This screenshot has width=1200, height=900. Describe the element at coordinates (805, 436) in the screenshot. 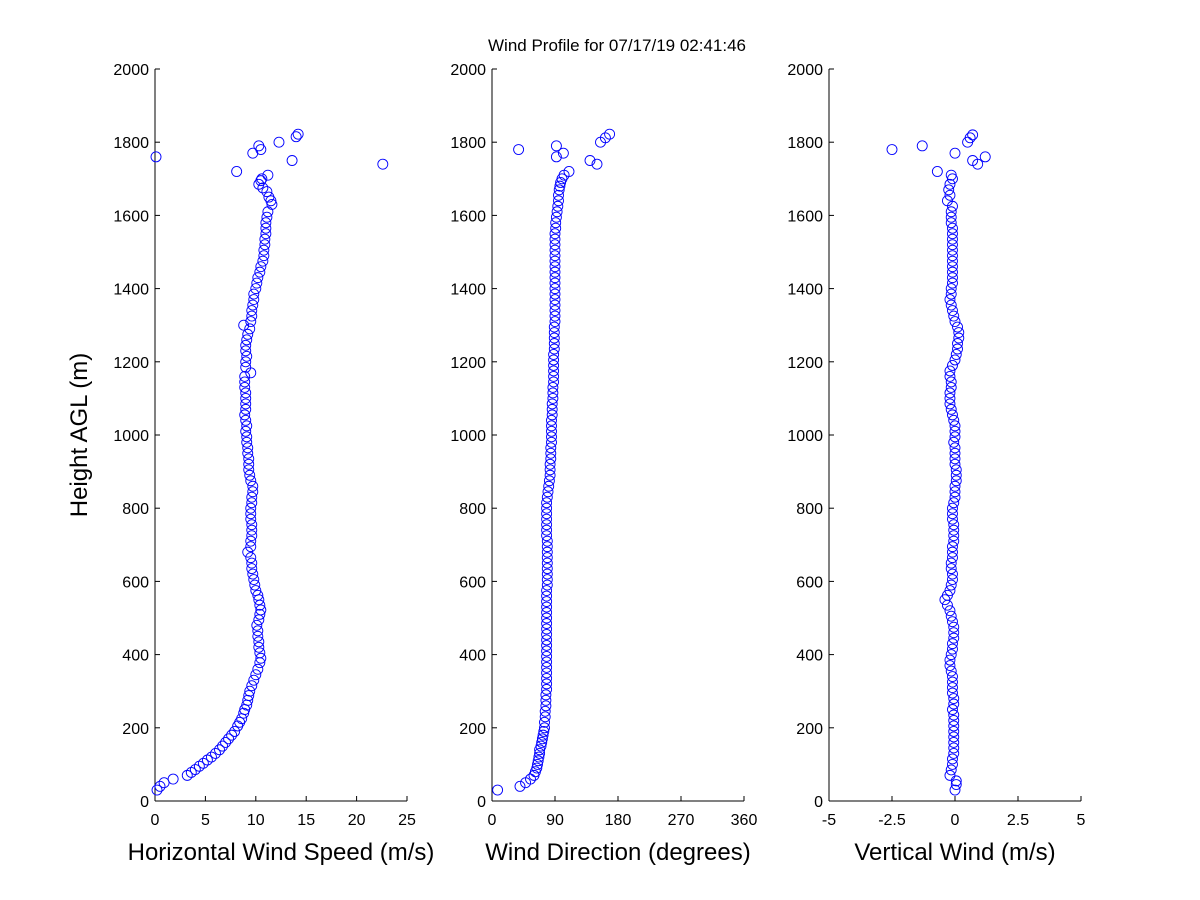

I see `y-tick-label: 1000` at that location.